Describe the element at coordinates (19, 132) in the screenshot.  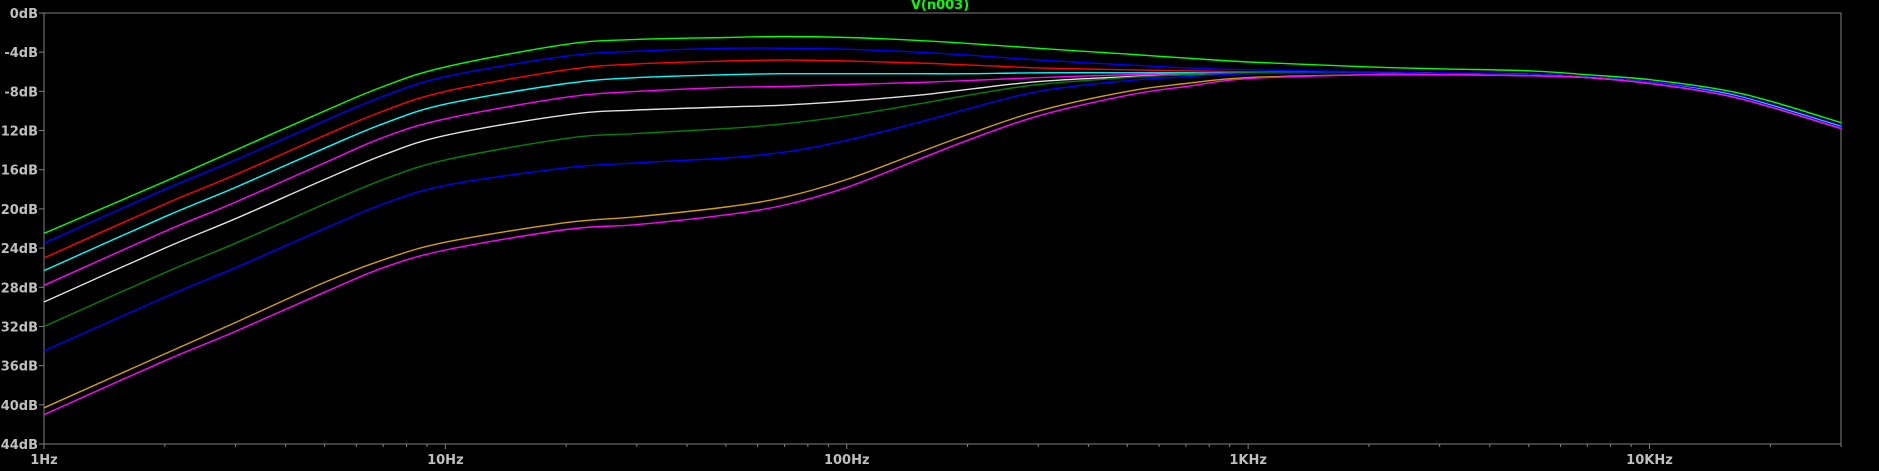
I see `y-tick-label-3: -12dB` at that location.